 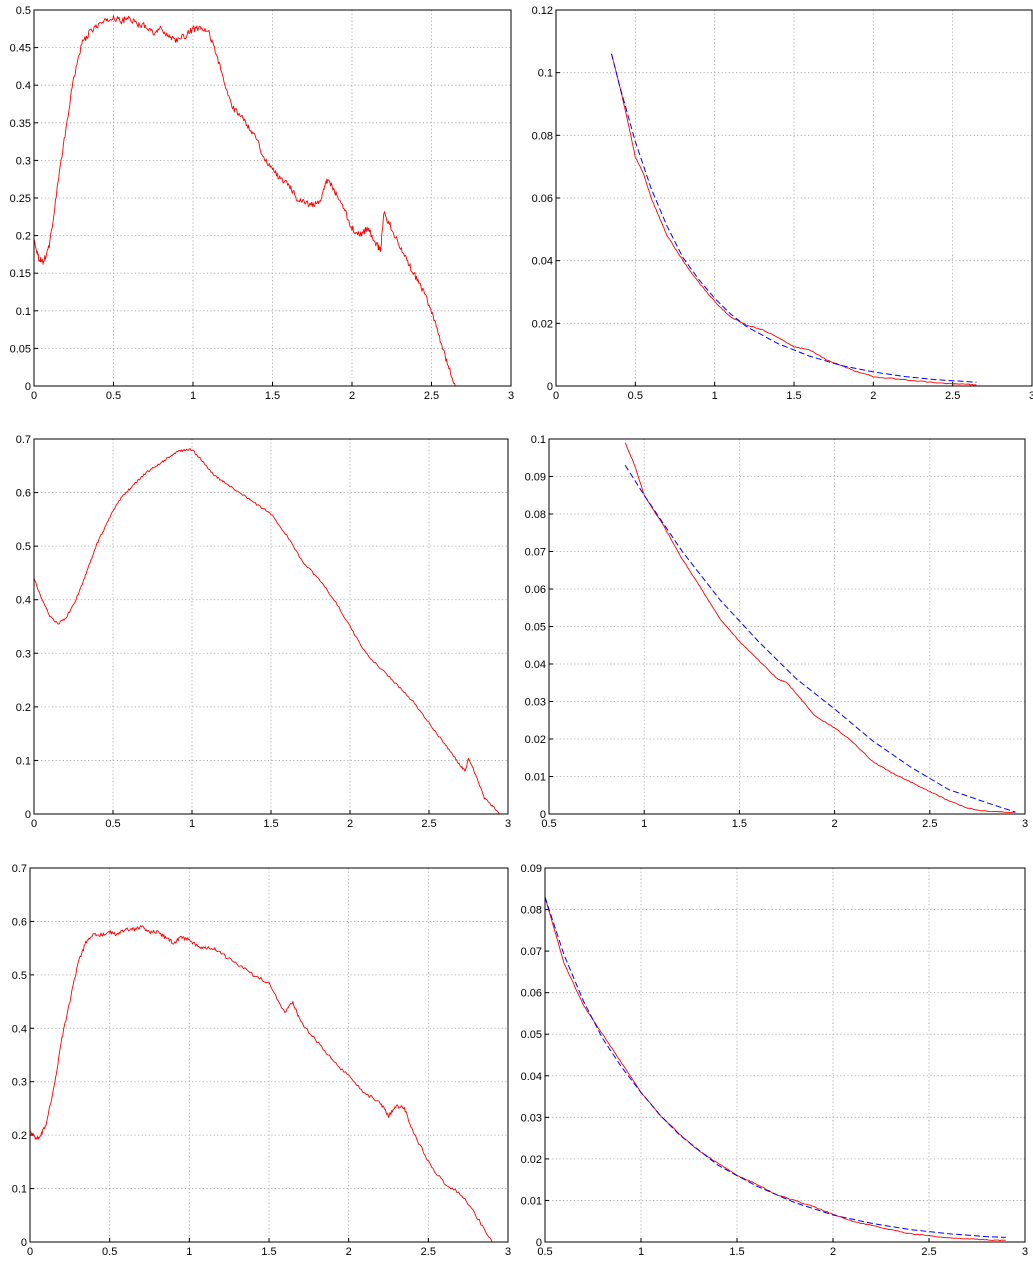 What do you see at coordinates (20, 274) in the screenshot?
I see `y-tick-label: 0.15` at bounding box center [20, 274].